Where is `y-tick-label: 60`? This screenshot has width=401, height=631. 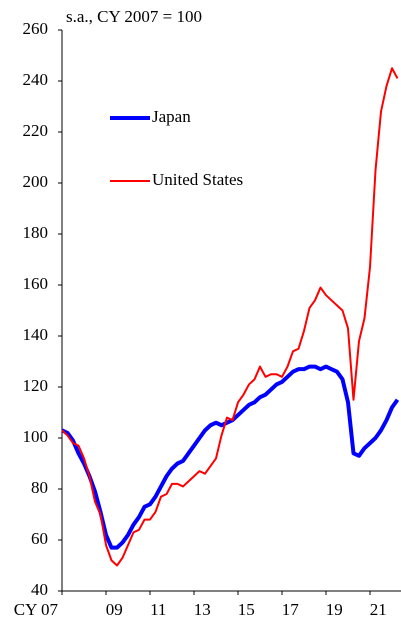 y-tick-label: 60 is located at coordinates (39, 538).